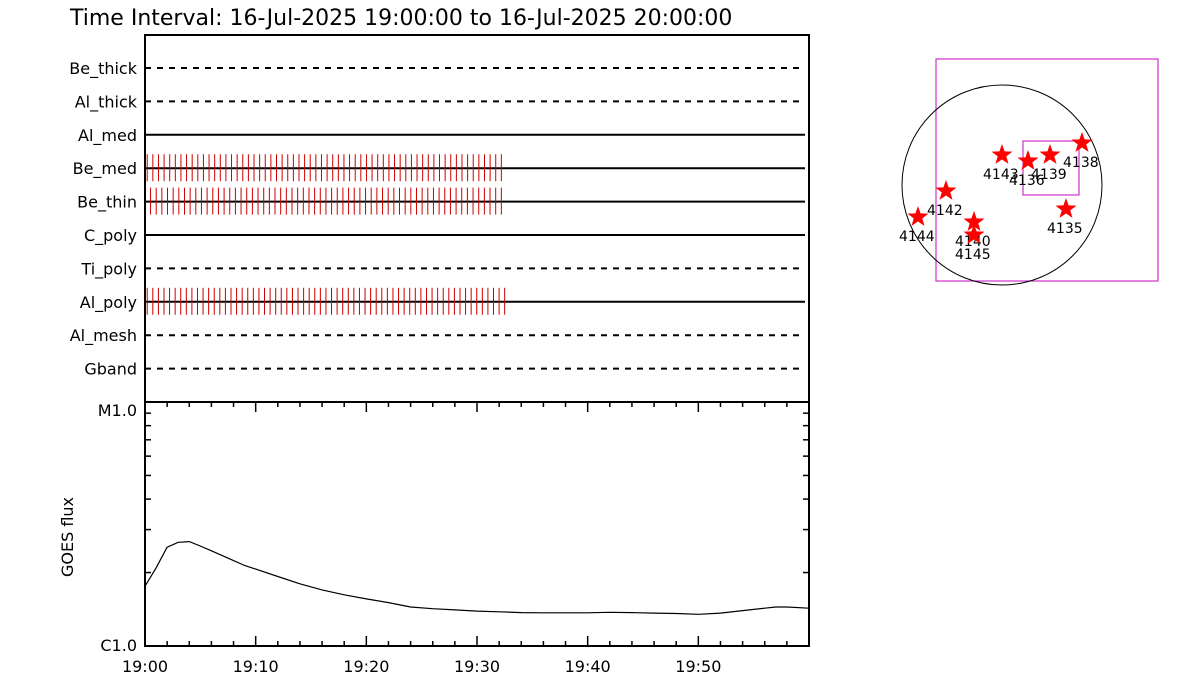 This screenshot has width=1200, height=700. Describe the element at coordinates (698, 666) in the screenshot. I see `x-tick-label: 19:50` at that location.